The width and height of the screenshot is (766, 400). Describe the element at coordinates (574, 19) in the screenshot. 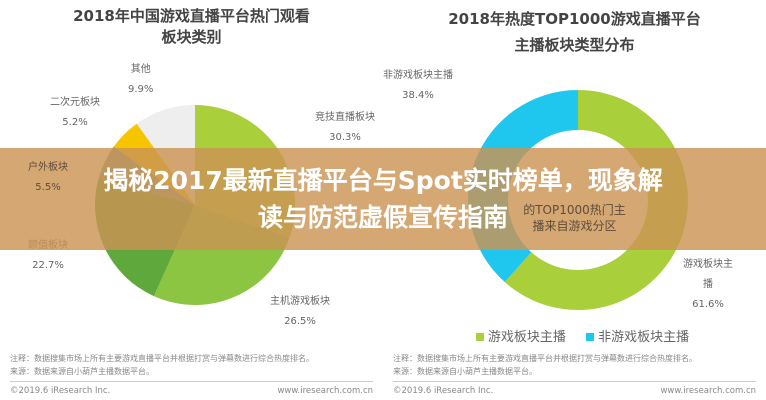

I see `title-line: 2018年热度TOP1000游戏直播平台` at that location.